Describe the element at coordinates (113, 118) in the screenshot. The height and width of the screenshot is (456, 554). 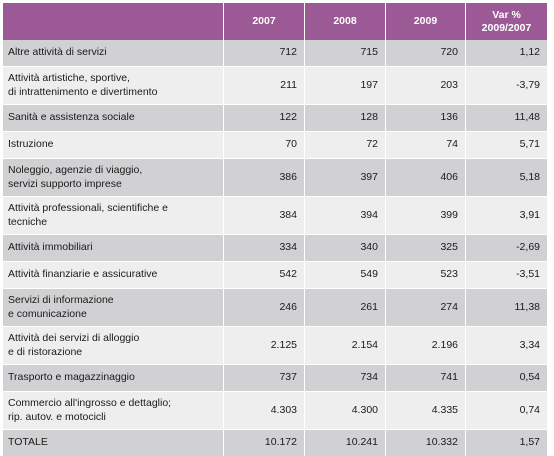
I see `row-label: Sanità e assistenza sociale` at that location.